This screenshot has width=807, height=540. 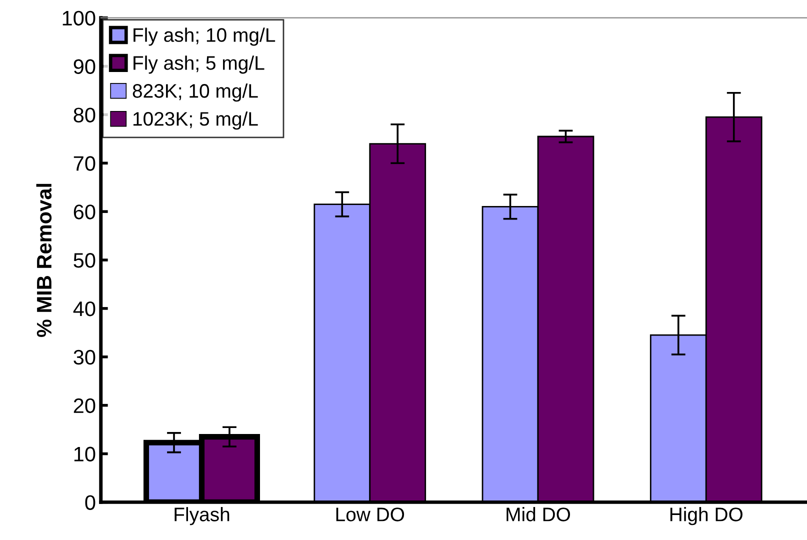 I want to click on y-tick-label: 100, so click(x=79, y=18).